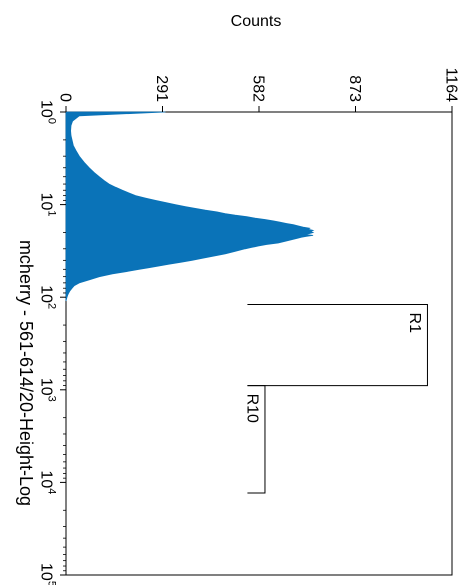  What do you see at coordinates (354, 88) in the screenshot?
I see `y-tick-label-3: 873` at bounding box center [354, 88].